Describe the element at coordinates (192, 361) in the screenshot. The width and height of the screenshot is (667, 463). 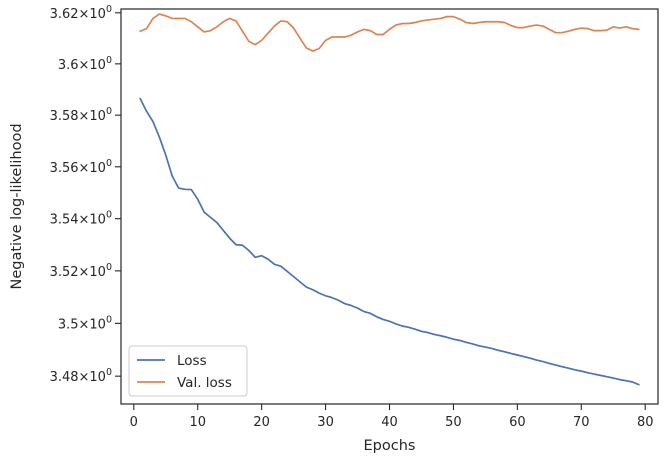
I see `legend-label: Loss` at that location.